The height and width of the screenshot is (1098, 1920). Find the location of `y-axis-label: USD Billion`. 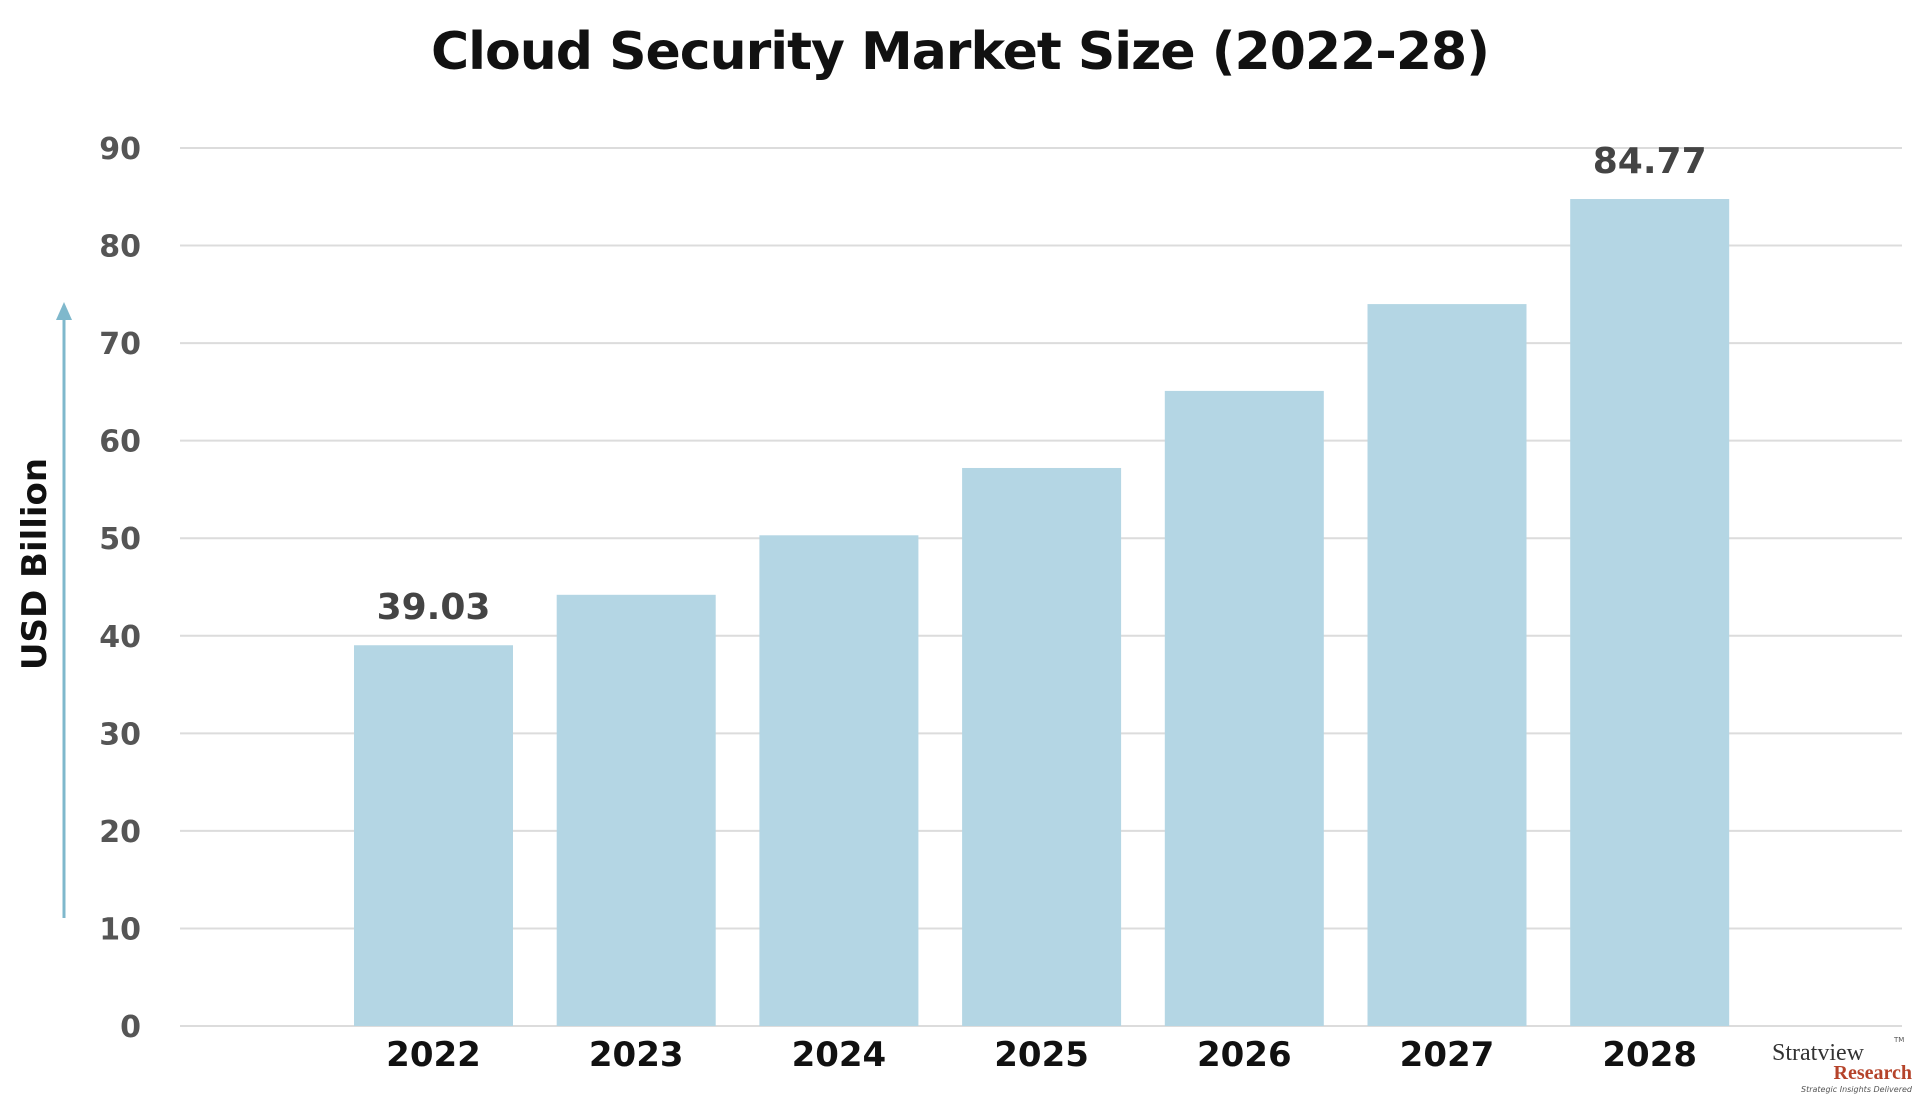

y-axis-label: USD Billion is located at coordinates (35, 564).